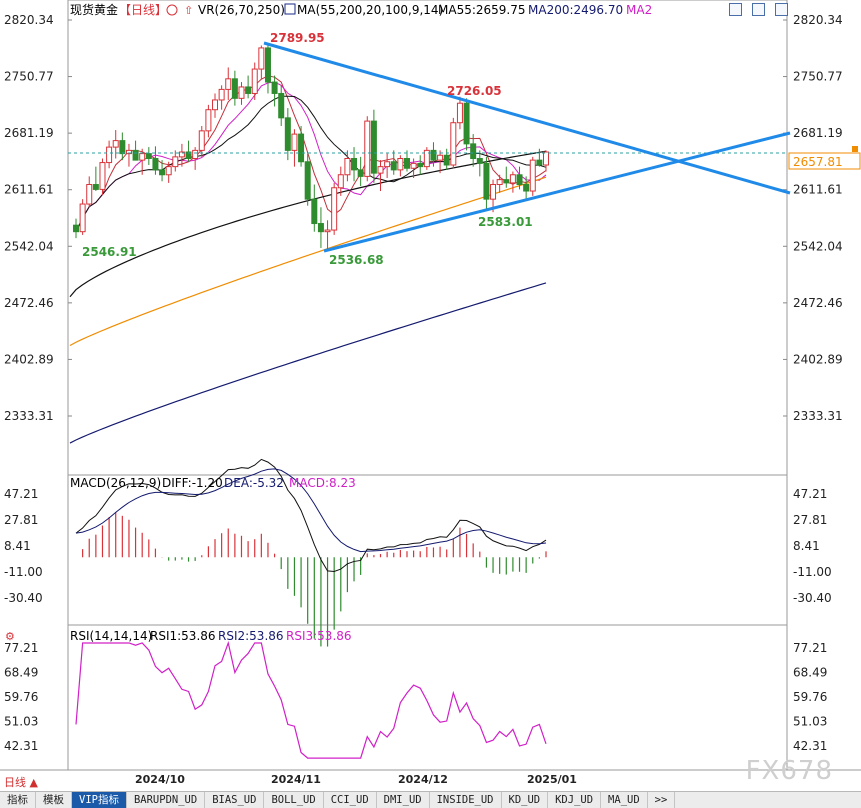  Describe the element at coordinates (10, 636) in the screenshot. I see `settings-icon: ⚙` at that location.